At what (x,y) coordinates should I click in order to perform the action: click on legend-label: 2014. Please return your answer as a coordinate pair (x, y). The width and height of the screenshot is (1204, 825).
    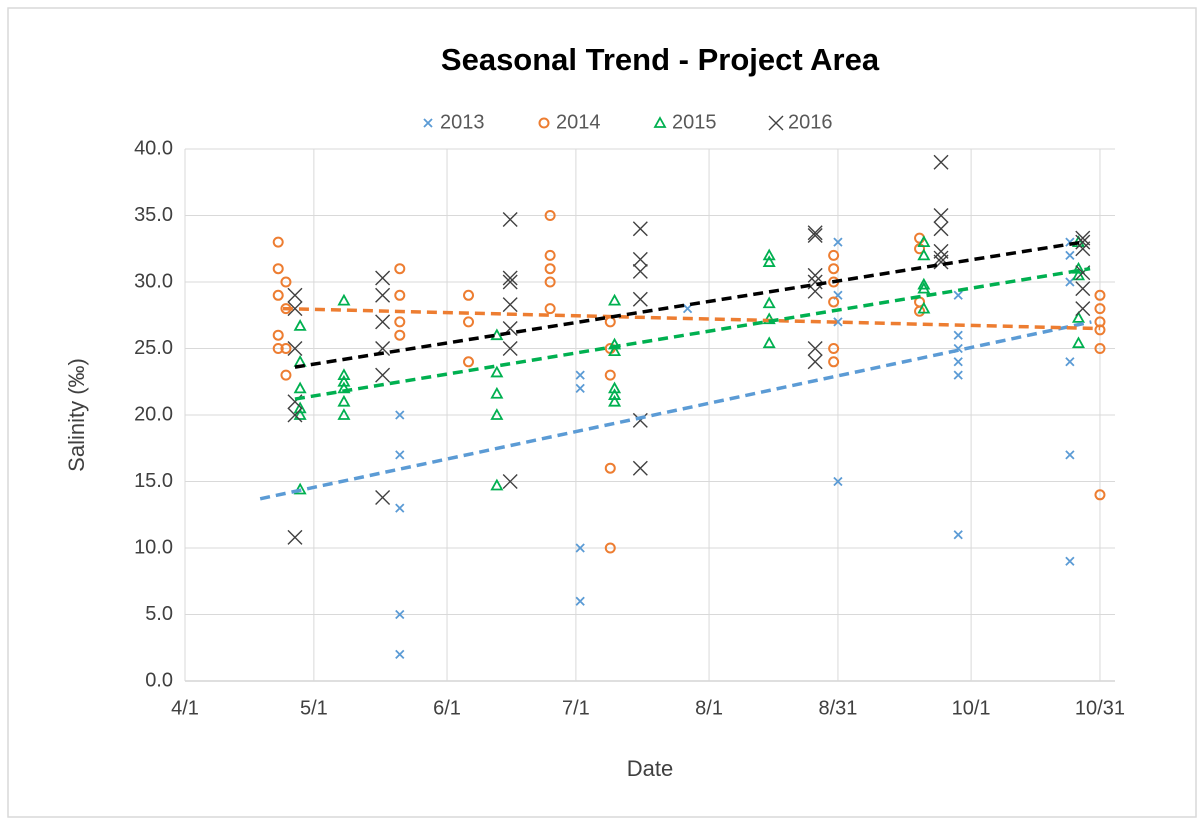
    Looking at the image, I should click on (578, 122).